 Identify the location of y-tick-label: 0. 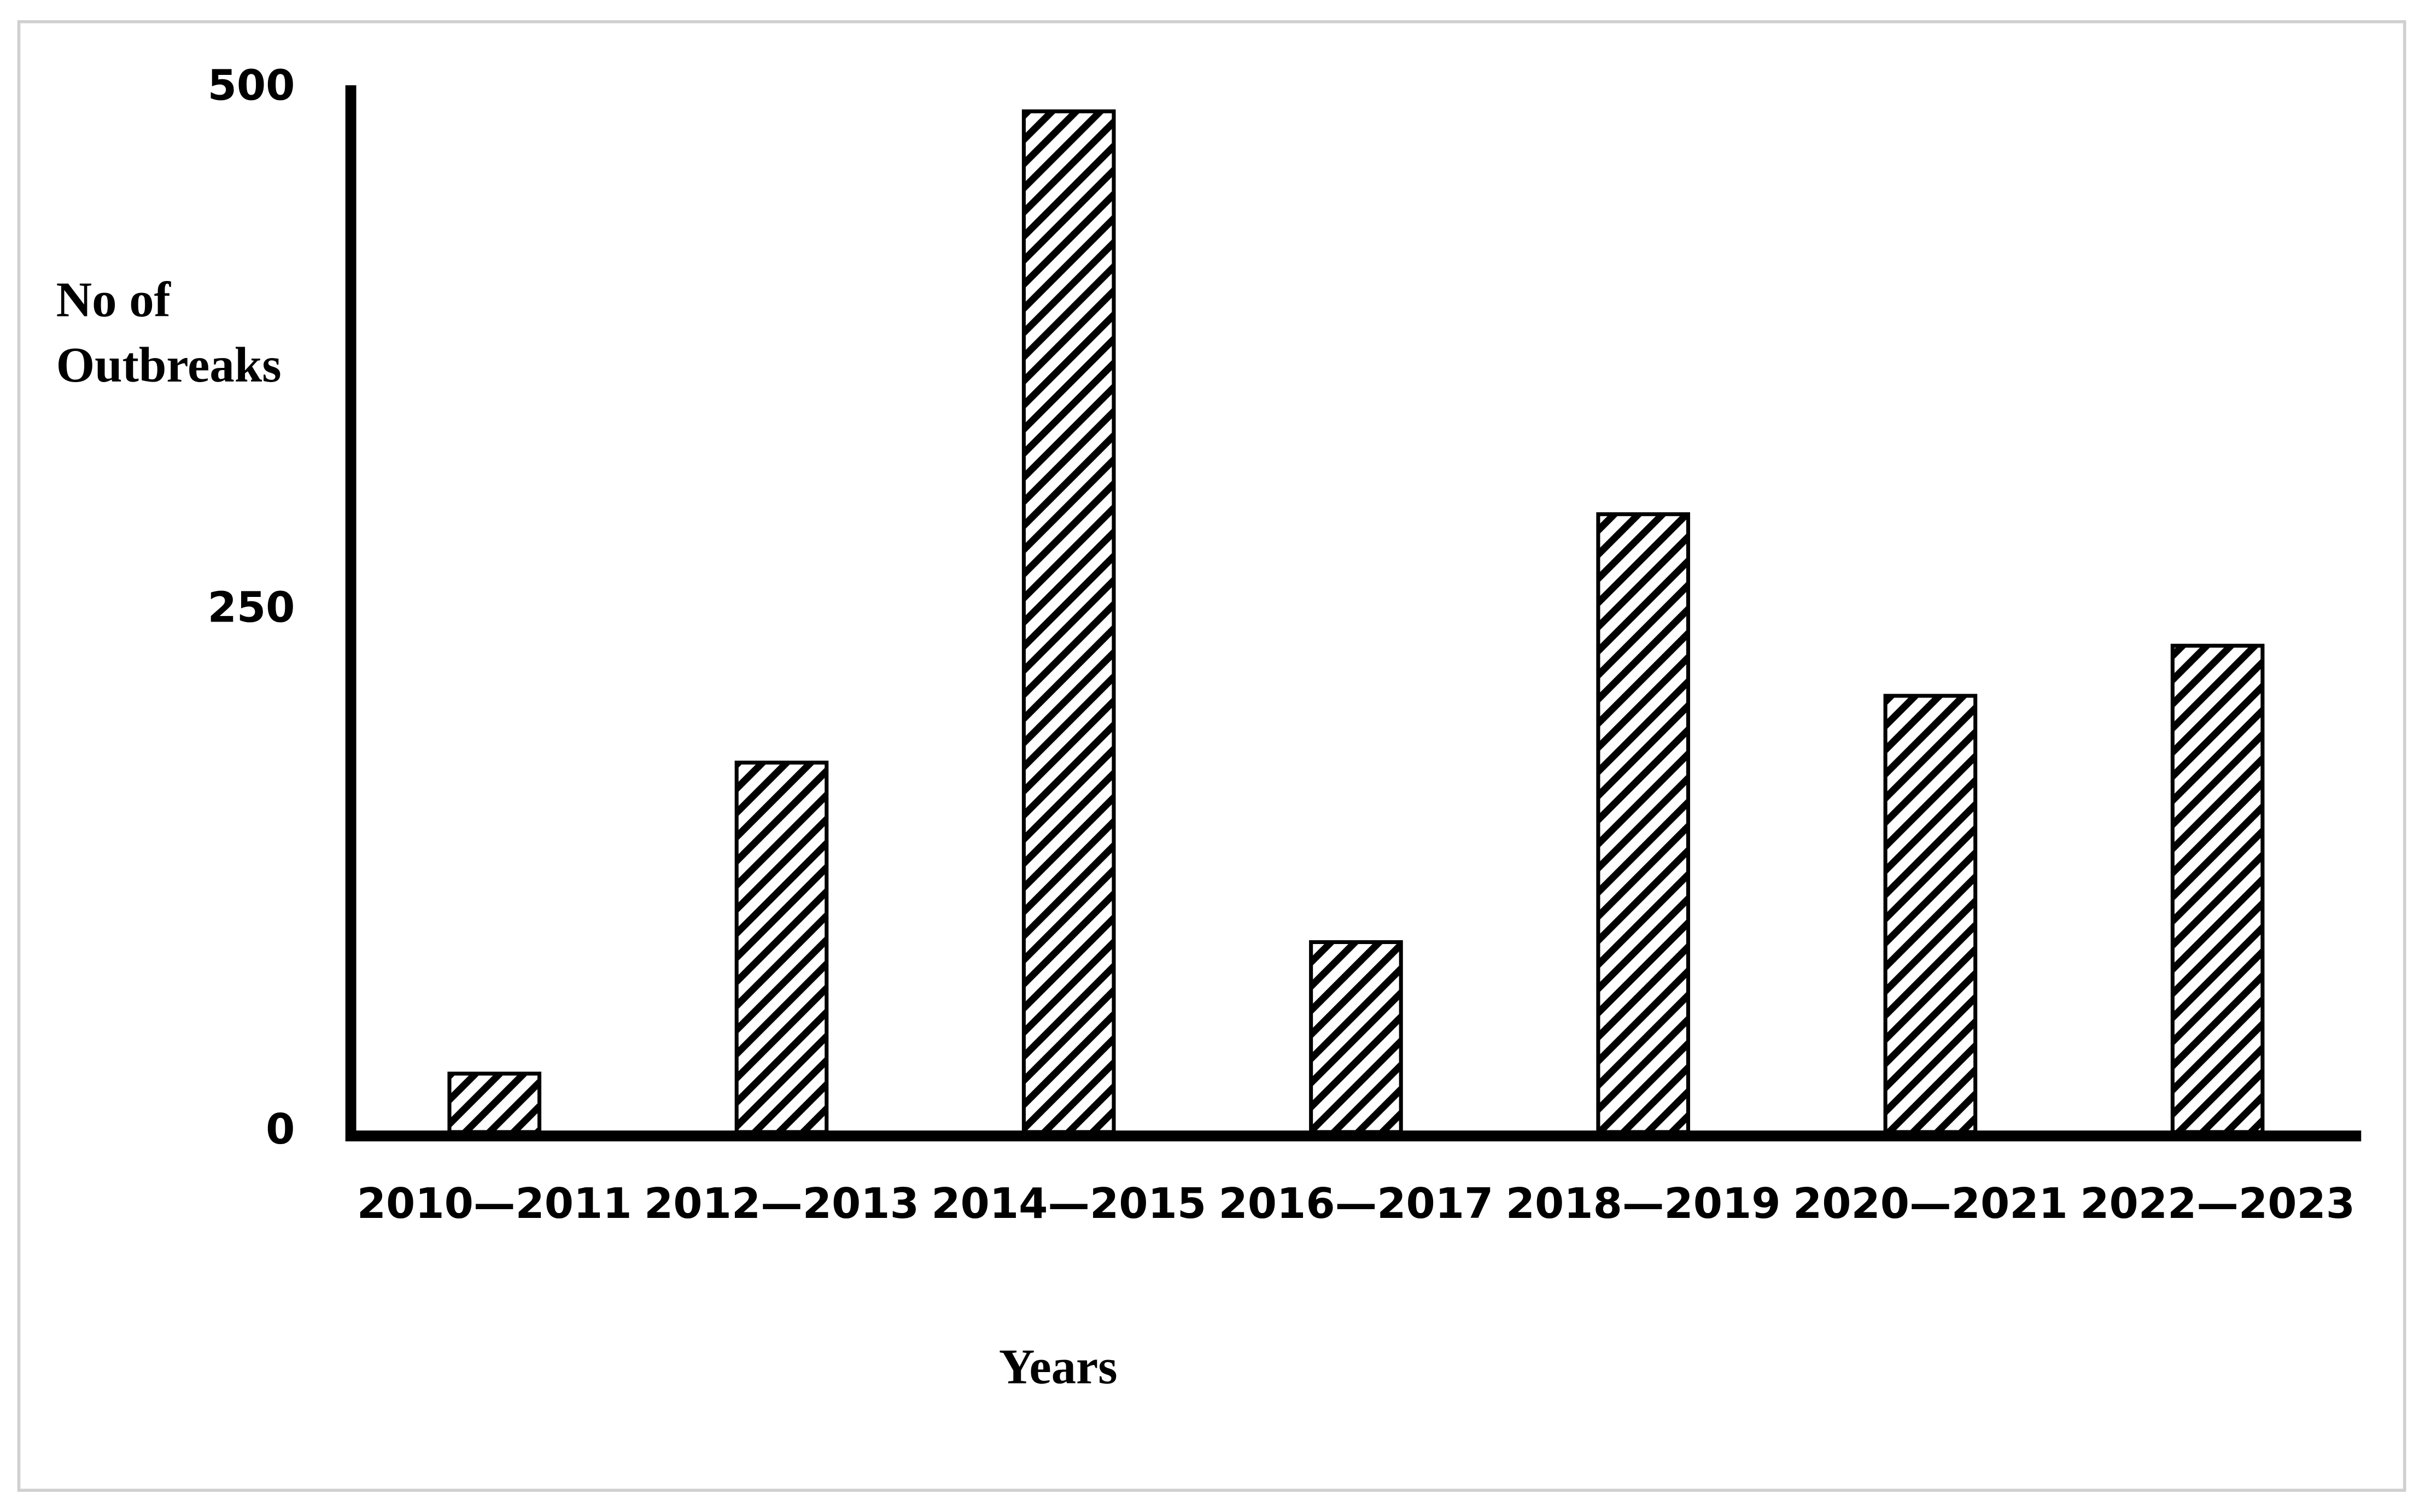
(280, 1129).